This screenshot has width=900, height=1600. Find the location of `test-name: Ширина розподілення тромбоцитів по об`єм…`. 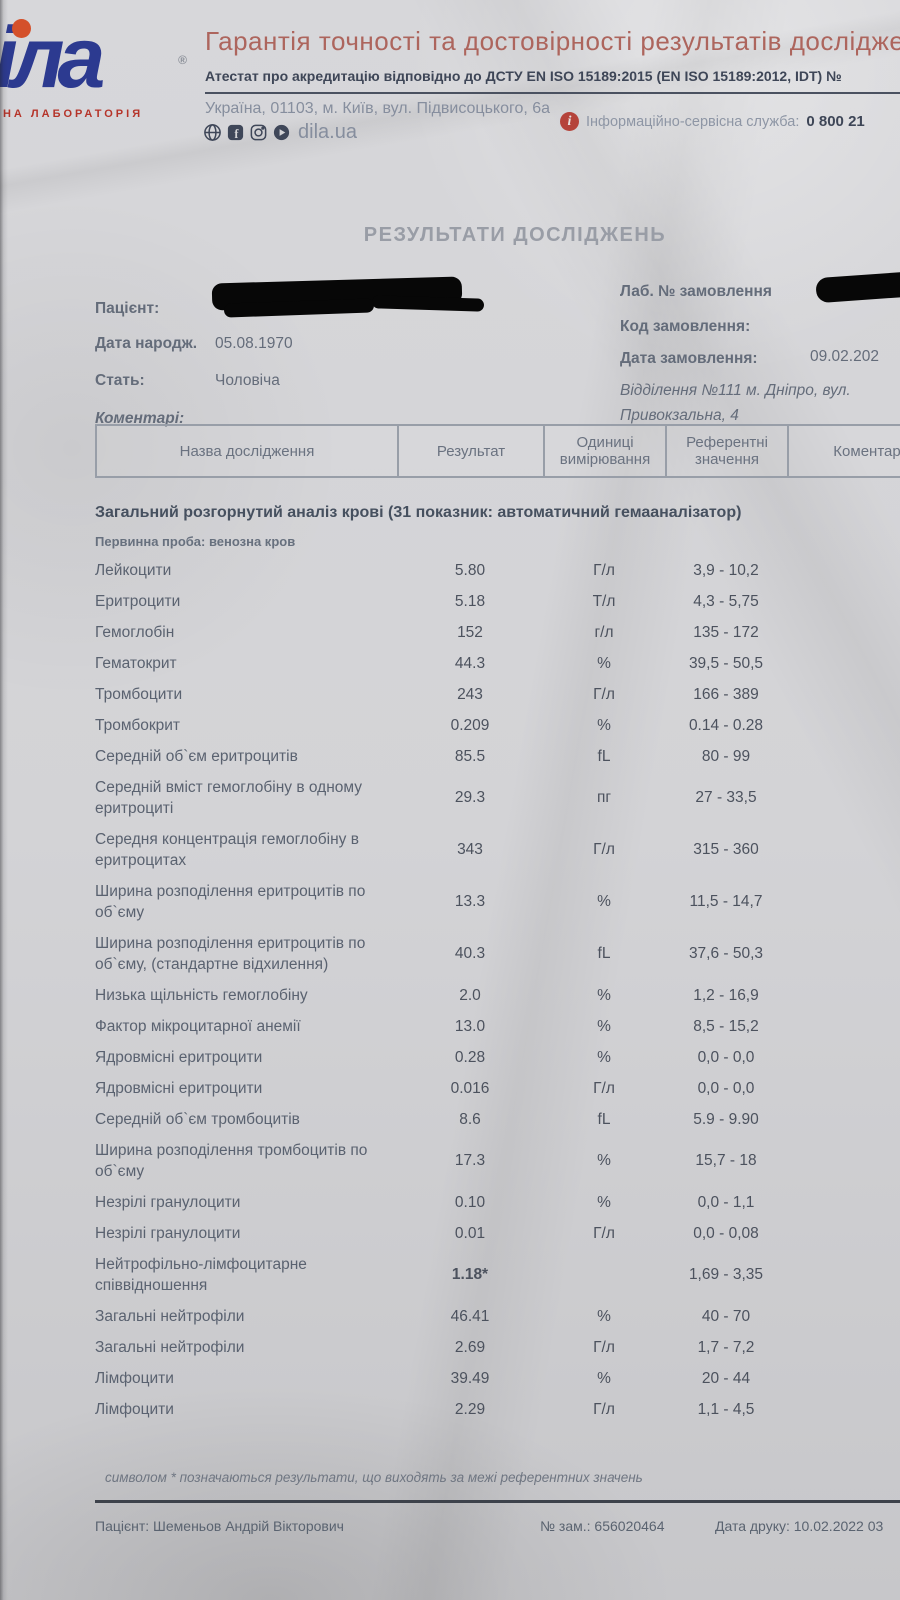

test-name: Ширина розподілення тромбоцитів по об`єм… is located at coordinates (231, 1161).